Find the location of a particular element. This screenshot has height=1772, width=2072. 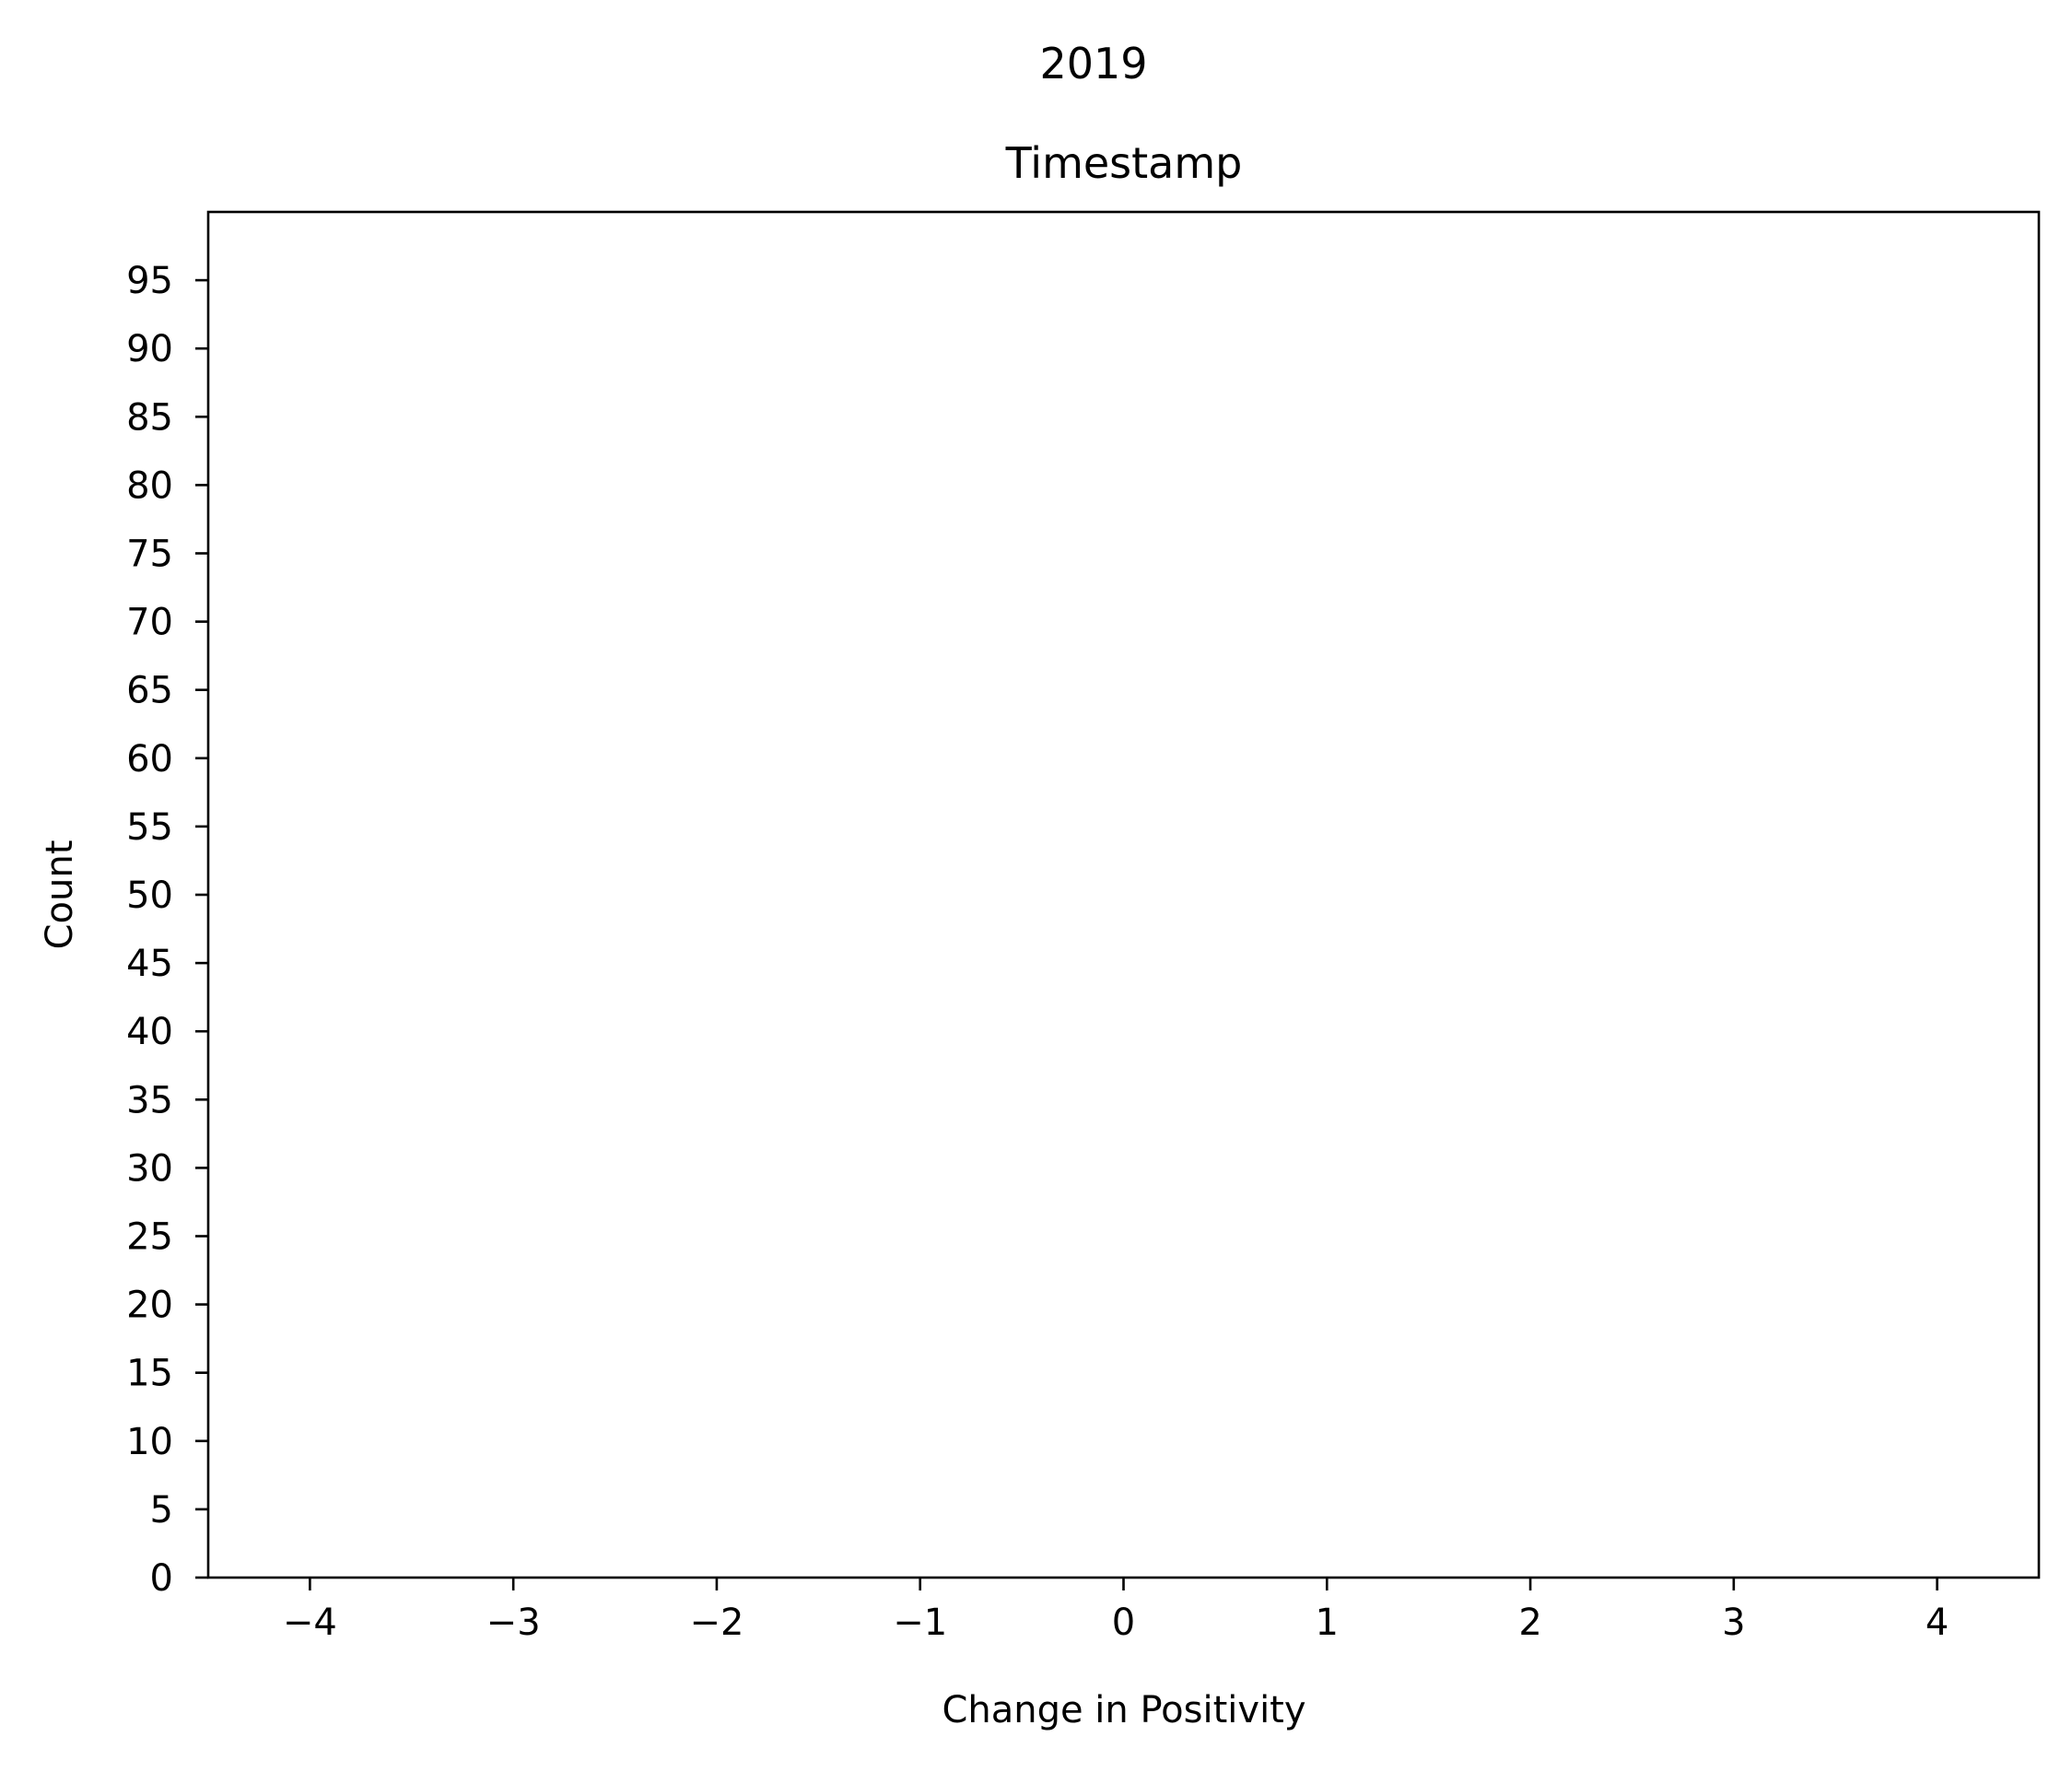

y-tick-label: 0 is located at coordinates (161, 1578).